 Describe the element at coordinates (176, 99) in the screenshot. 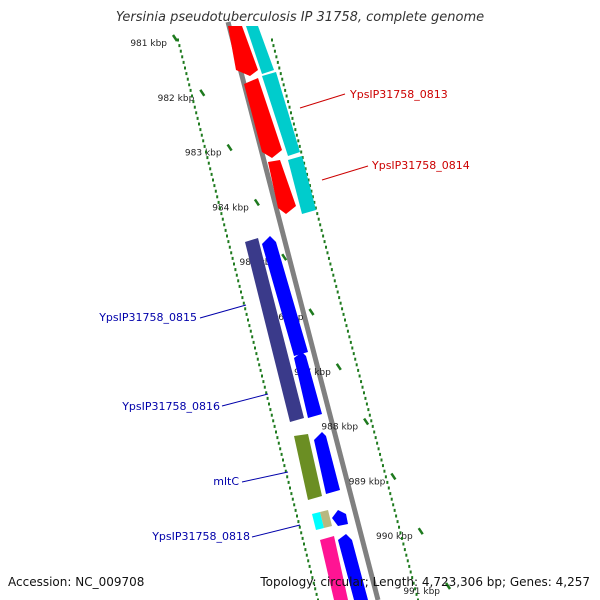

I see `tick-label: 982 kbp` at that location.